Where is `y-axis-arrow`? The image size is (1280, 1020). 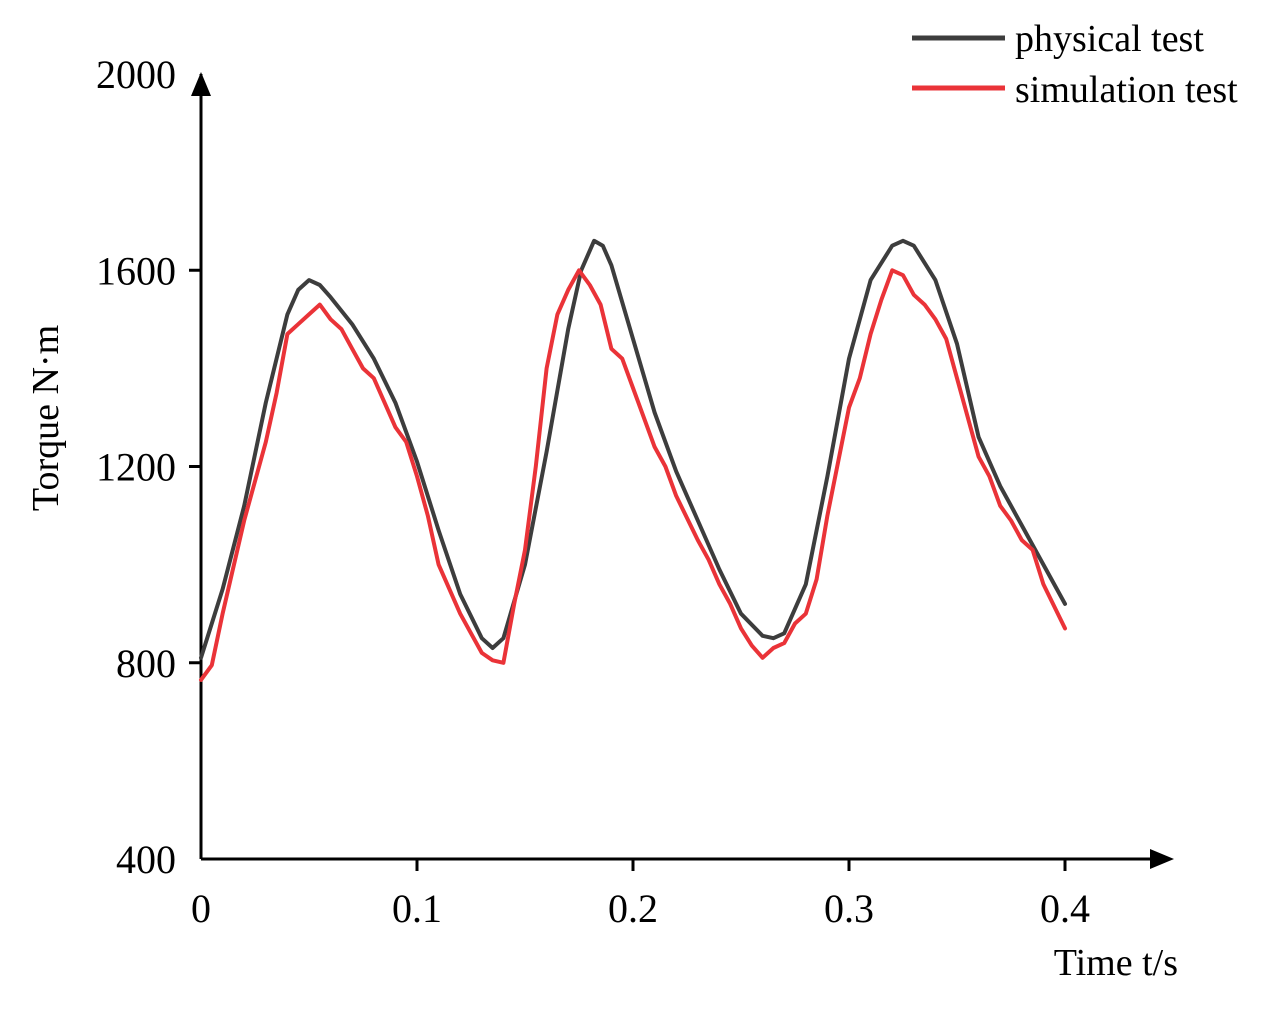
y-axis-arrow is located at coordinates (201, 84).